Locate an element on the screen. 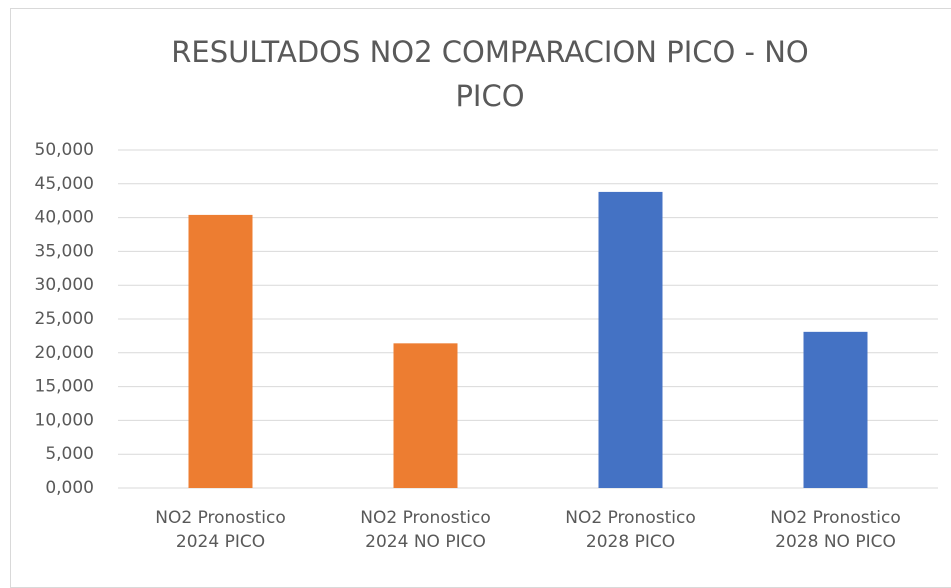 The height and width of the screenshot is (588, 951). y-tick-label: 40,000 is located at coordinates (64, 218).